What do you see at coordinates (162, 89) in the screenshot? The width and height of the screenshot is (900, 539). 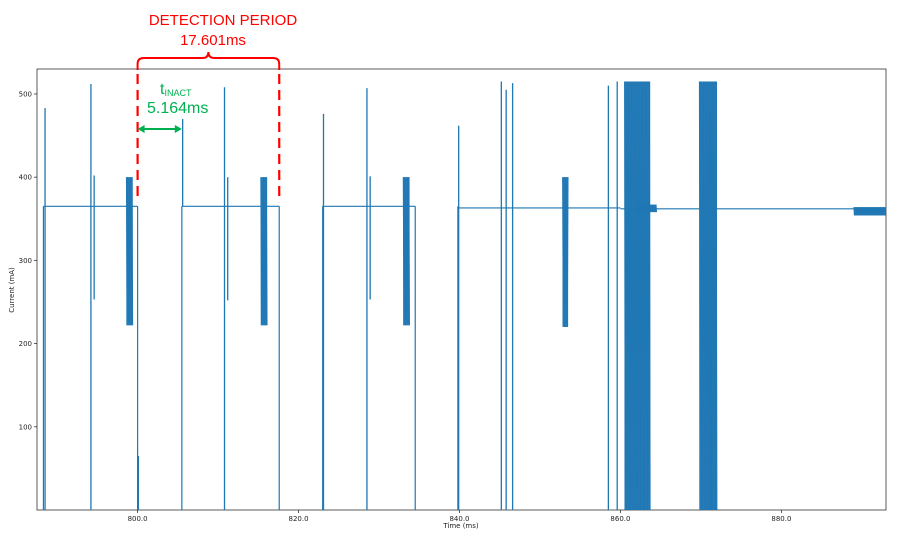 I see `tinact-main: t` at bounding box center [162, 89].